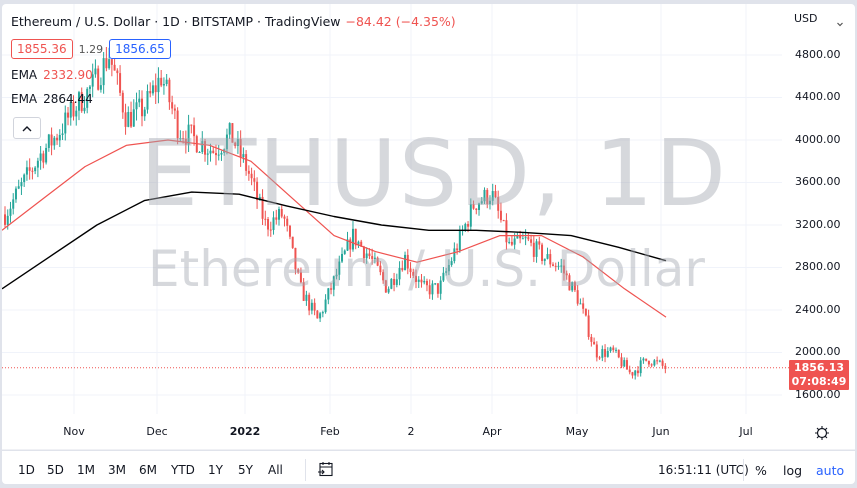 Image resolution: width=857 pixels, height=488 pixels. Describe the element at coordinates (743, 470) in the screenshot. I see `divider` at that location.